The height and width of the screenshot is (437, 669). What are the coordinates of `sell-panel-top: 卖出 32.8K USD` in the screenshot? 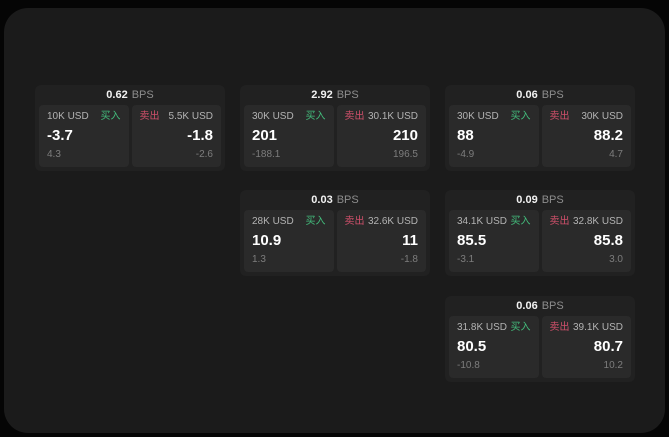 It's located at (587, 222).